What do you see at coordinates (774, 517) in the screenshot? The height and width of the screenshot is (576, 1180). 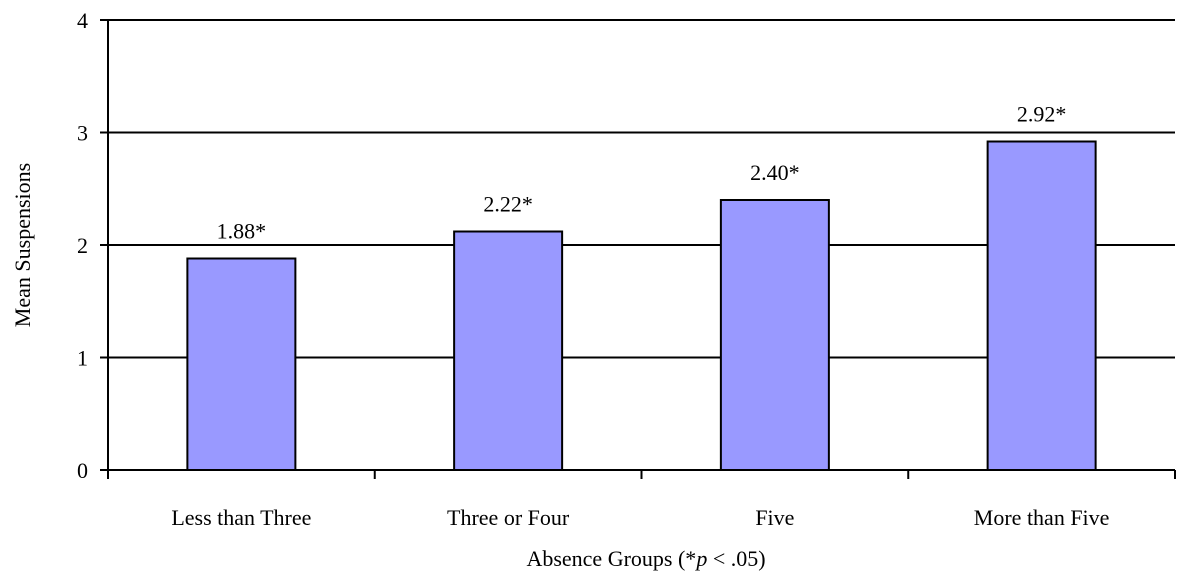 I see `category-label-3: Five` at bounding box center [774, 517].